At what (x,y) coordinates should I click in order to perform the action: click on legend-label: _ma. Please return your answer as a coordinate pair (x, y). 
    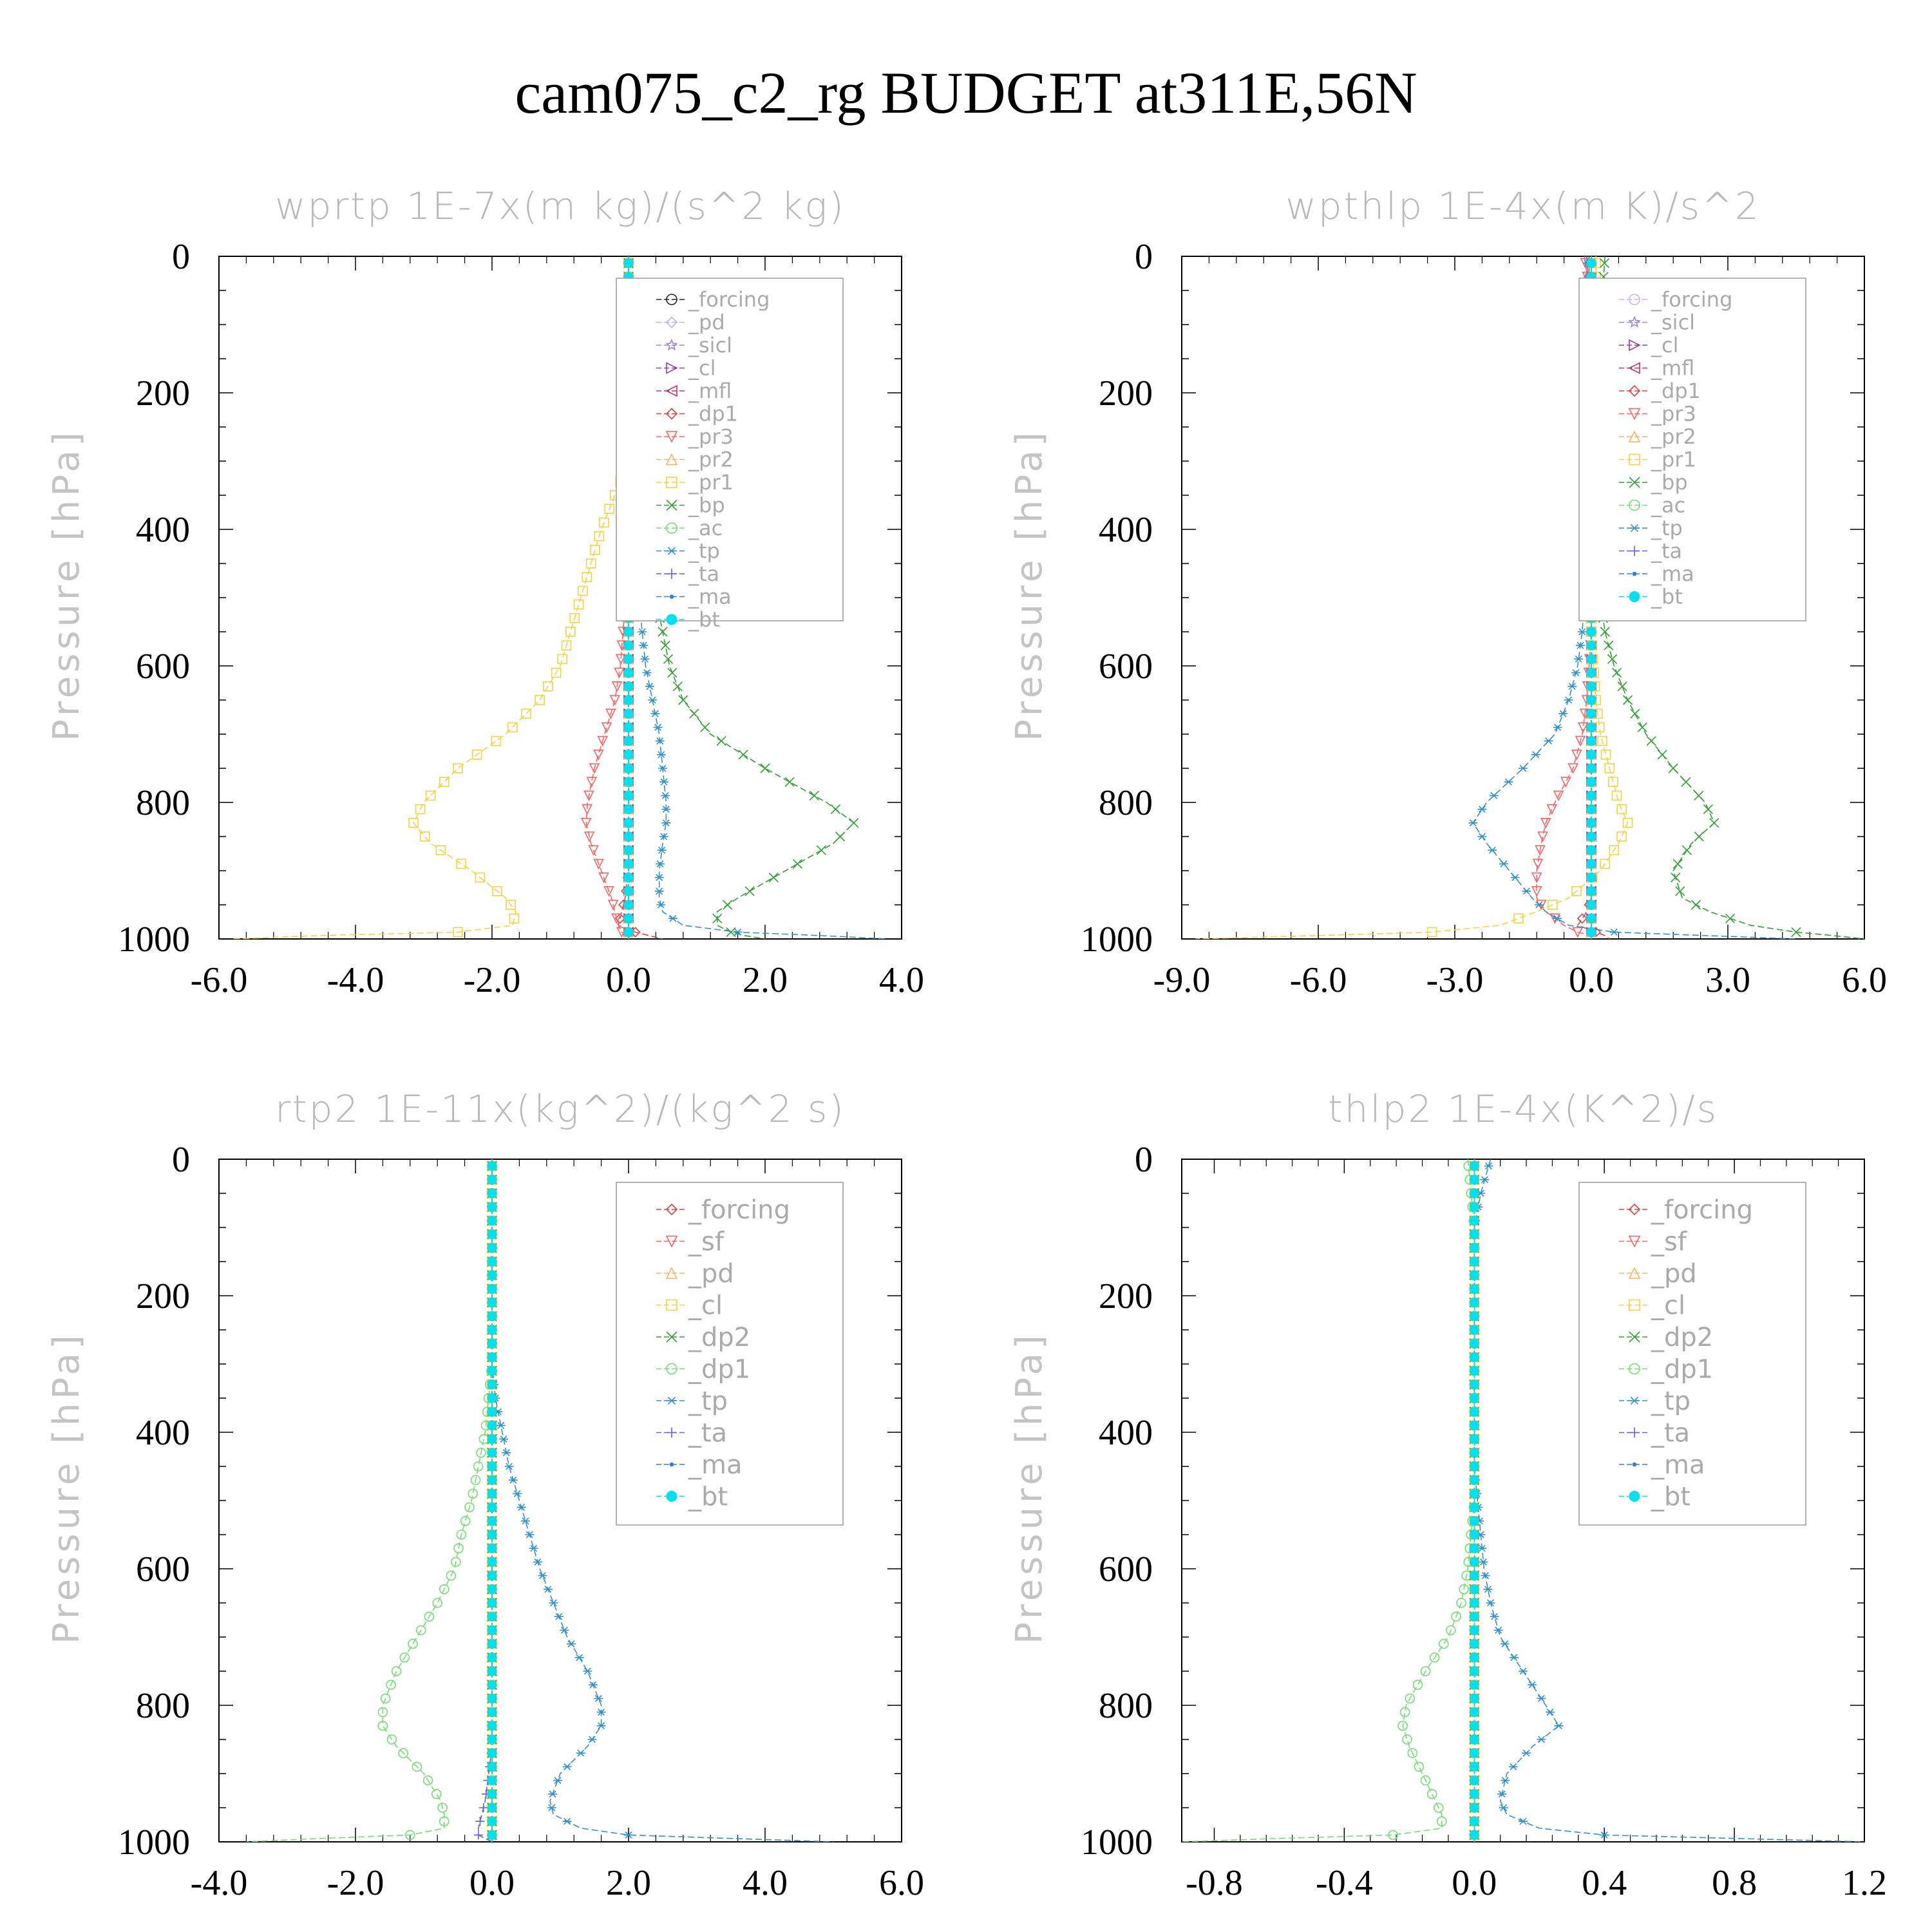
    Looking at the image, I should click on (710, 597).